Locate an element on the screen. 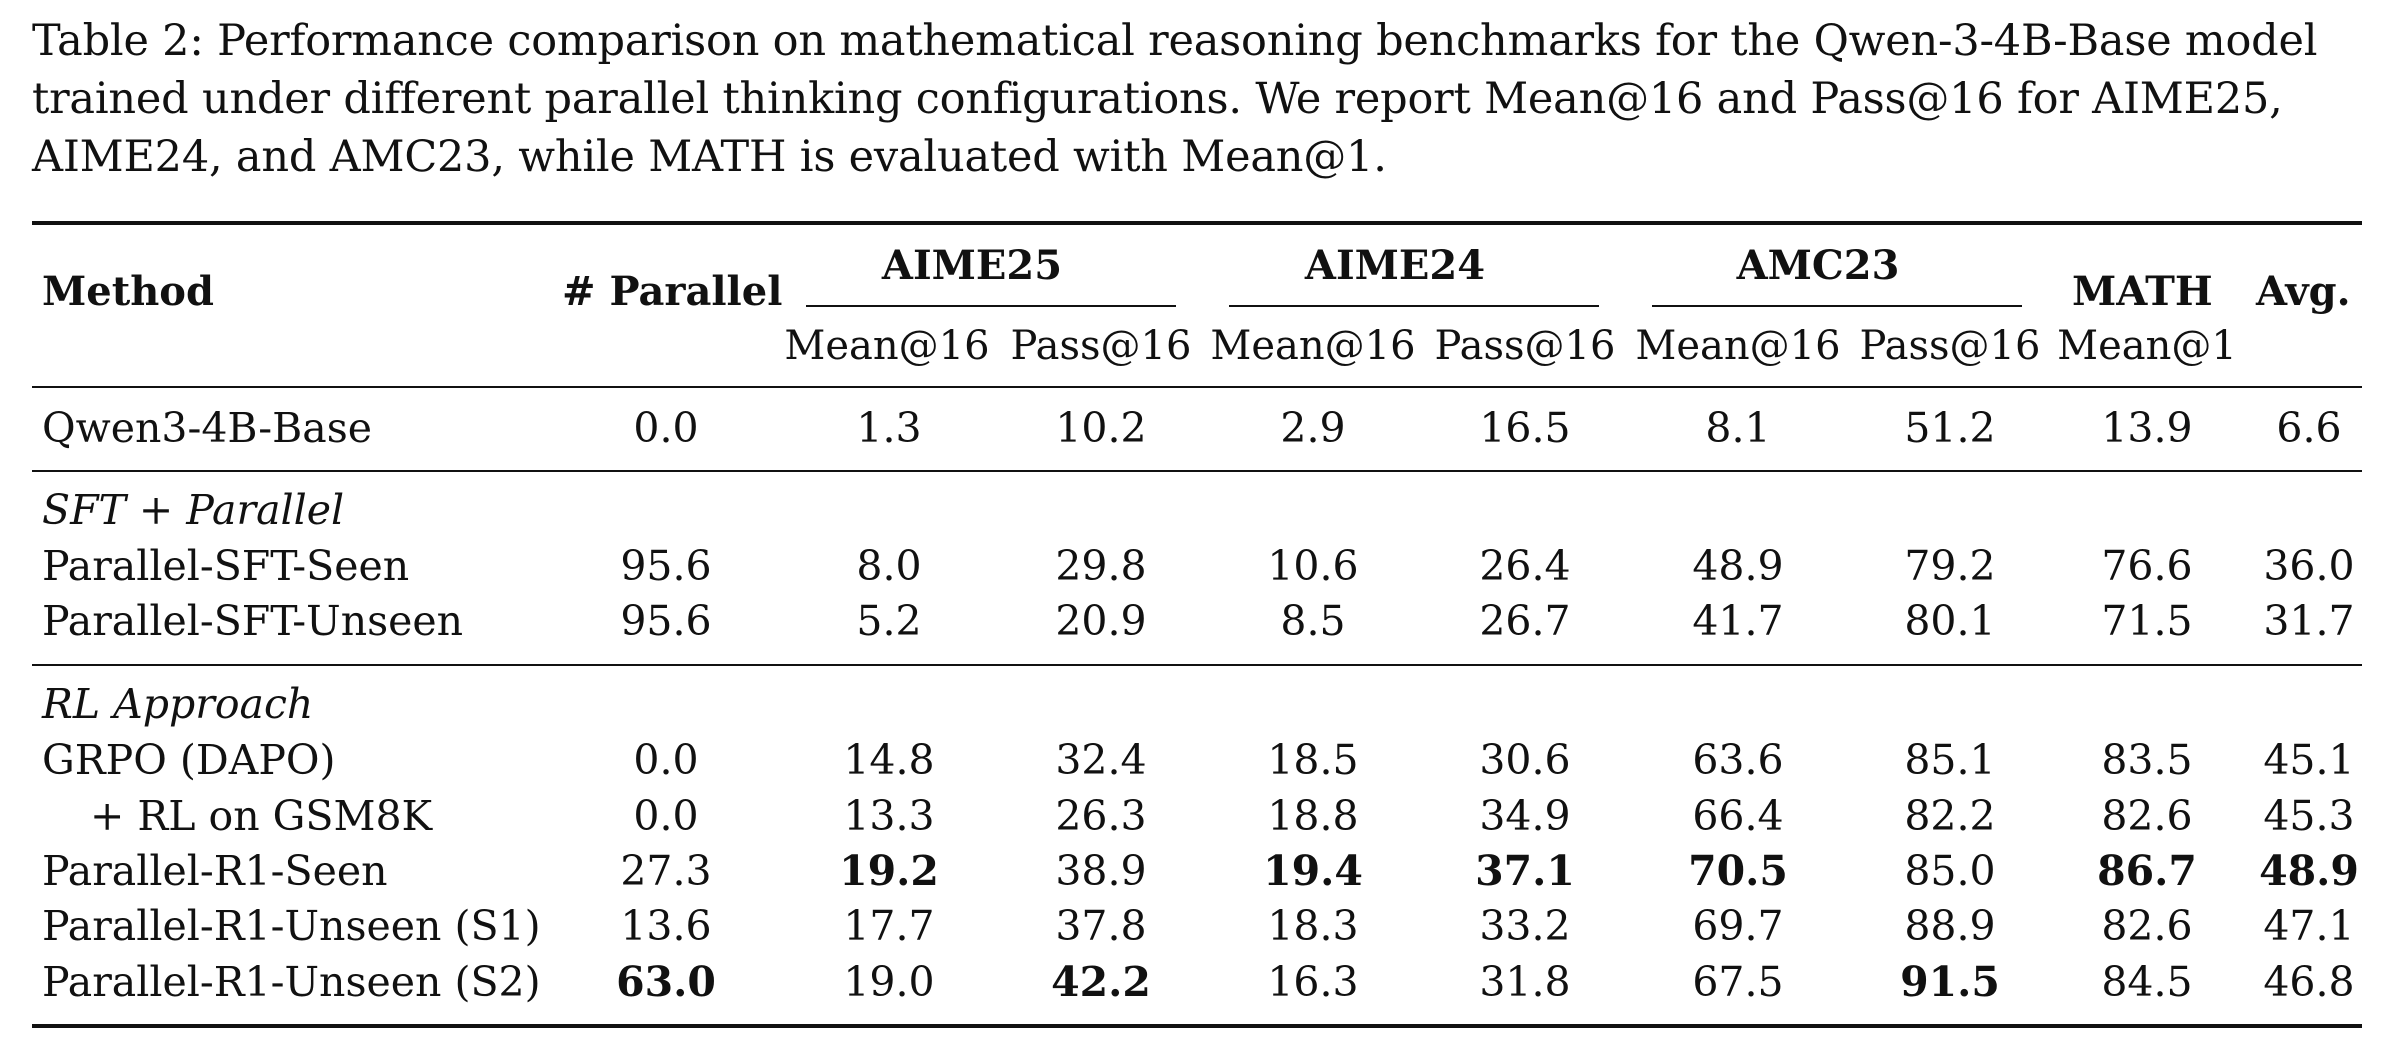 The image size is (2396, 1058). cell: 1.3 is located at coordinates (889, 428).